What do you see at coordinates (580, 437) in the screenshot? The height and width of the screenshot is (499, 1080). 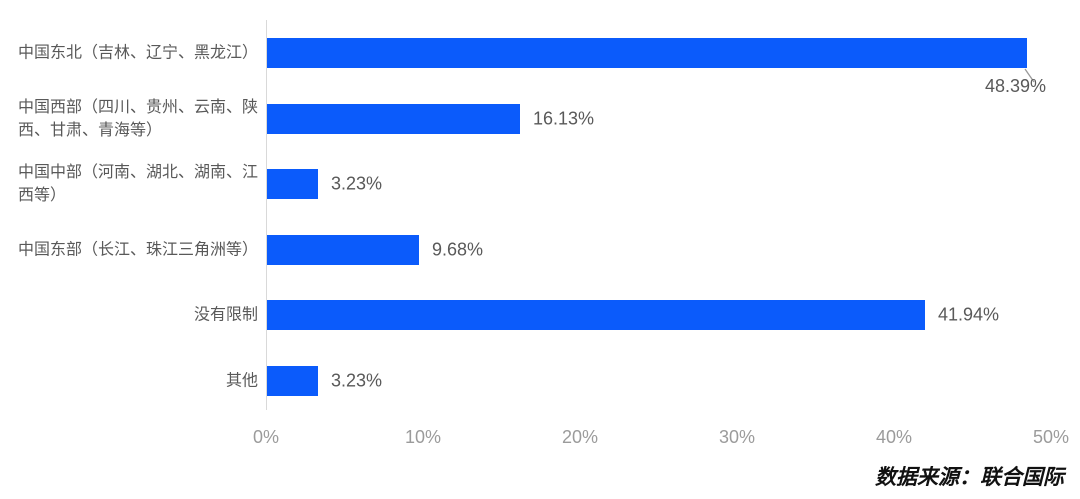 I see `x-axis-tick-label: 20%` at bounding box center [580, 437].